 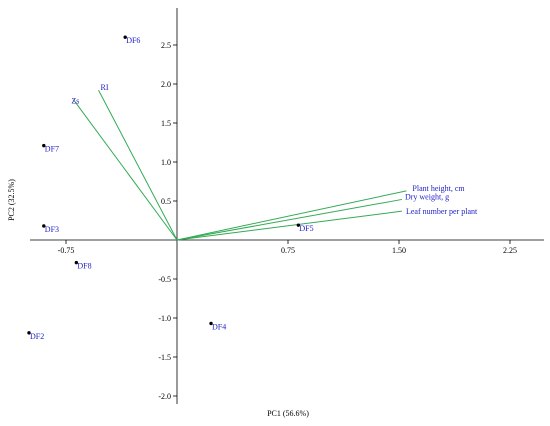 I want to click on point-label: DF4, so click(x=219, y=326).